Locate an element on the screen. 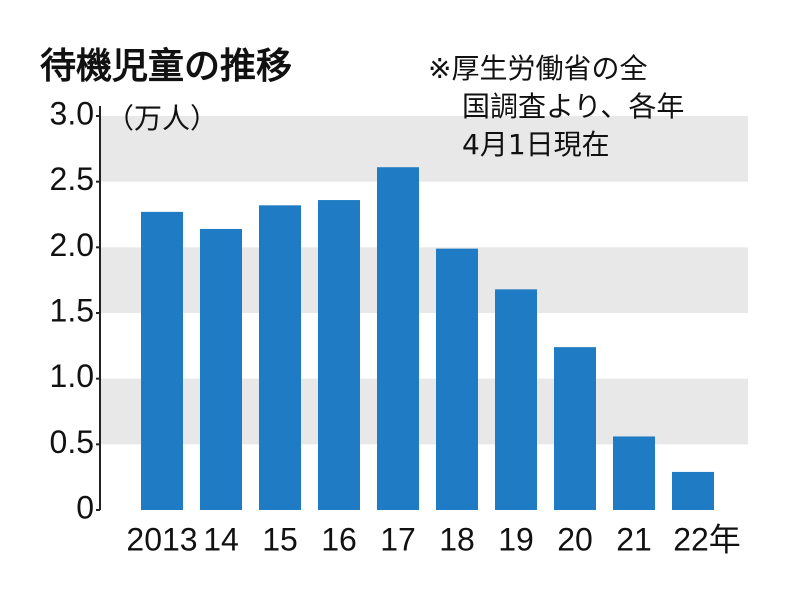 This screenshot has height=596, width=800. y-tick-label: 0 is located at coordinates (85, 507).